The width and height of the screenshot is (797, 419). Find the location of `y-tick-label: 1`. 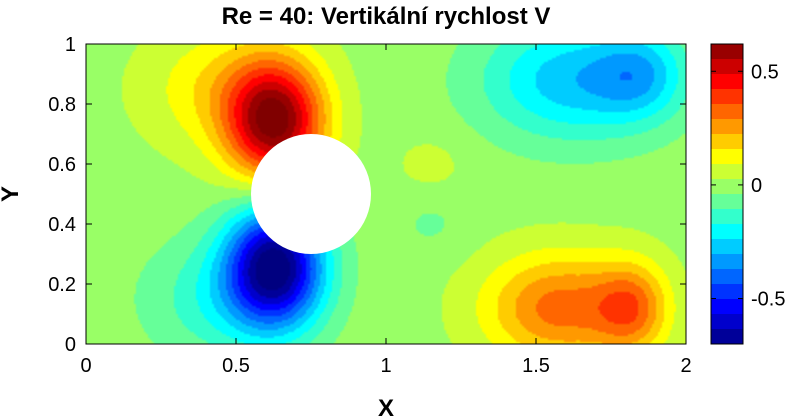

y-tick-label: 1 is located at coordinates (70, 45).